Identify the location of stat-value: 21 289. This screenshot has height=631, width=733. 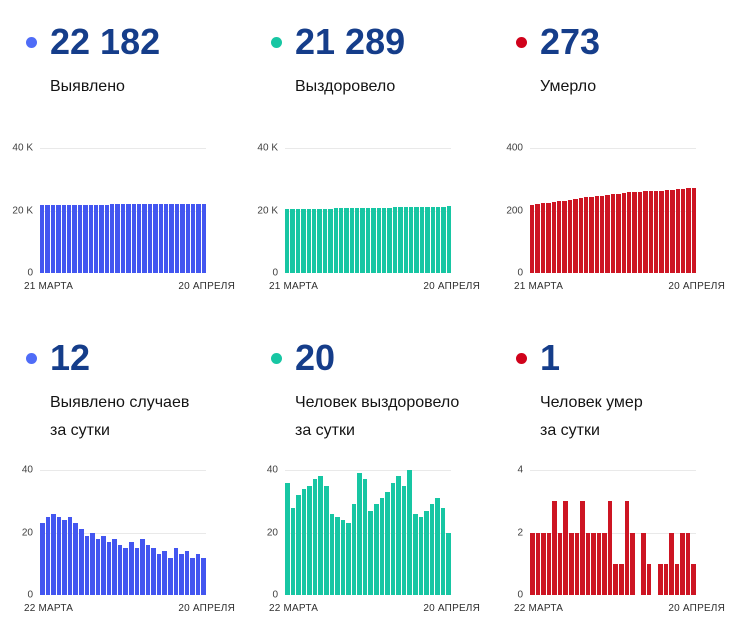
(350, 41).